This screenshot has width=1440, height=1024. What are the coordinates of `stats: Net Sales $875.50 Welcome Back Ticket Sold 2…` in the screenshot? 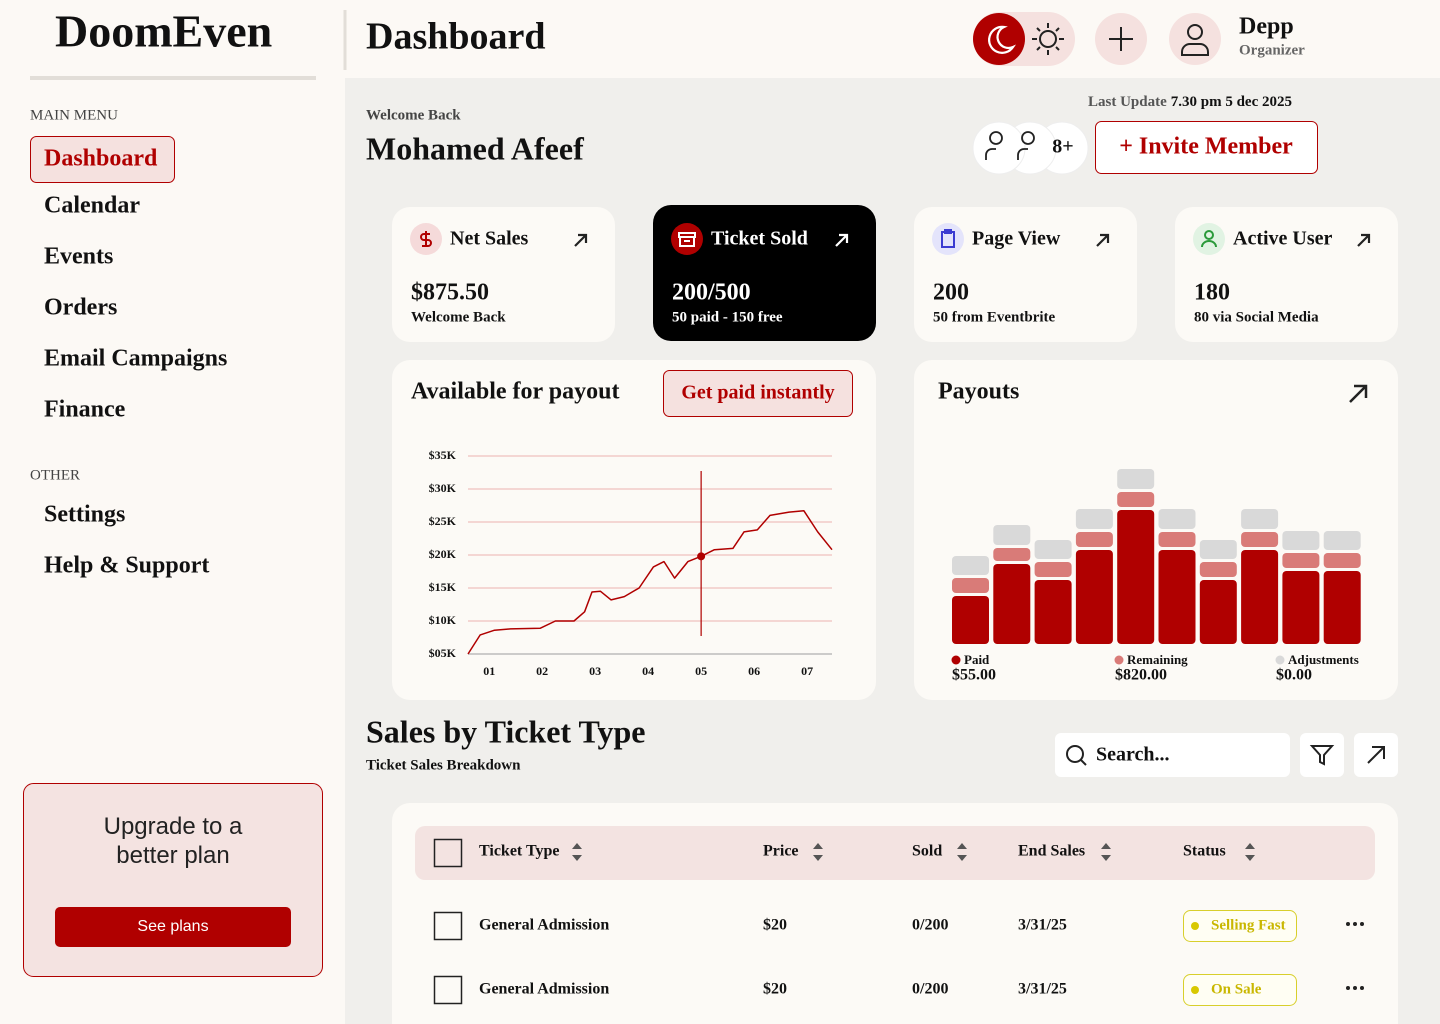 It's located at (895, 273).